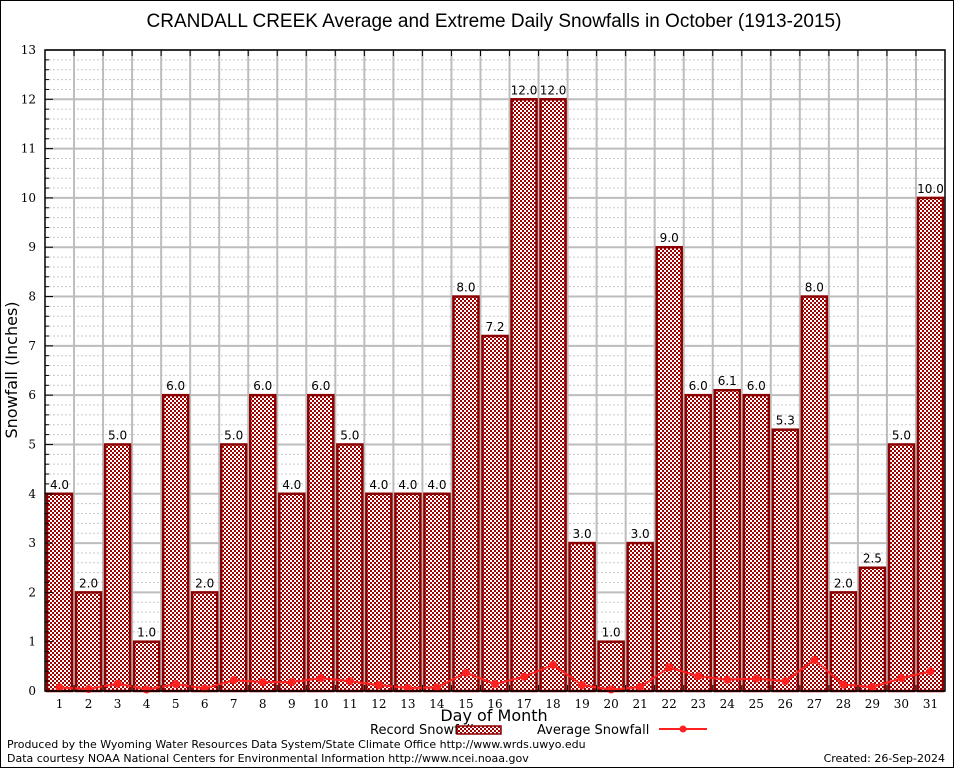 The image size is (954, 768). Describe the element at coordinates (669, 704) in the screenshot. I see `x-tick-label: 22` at that location.